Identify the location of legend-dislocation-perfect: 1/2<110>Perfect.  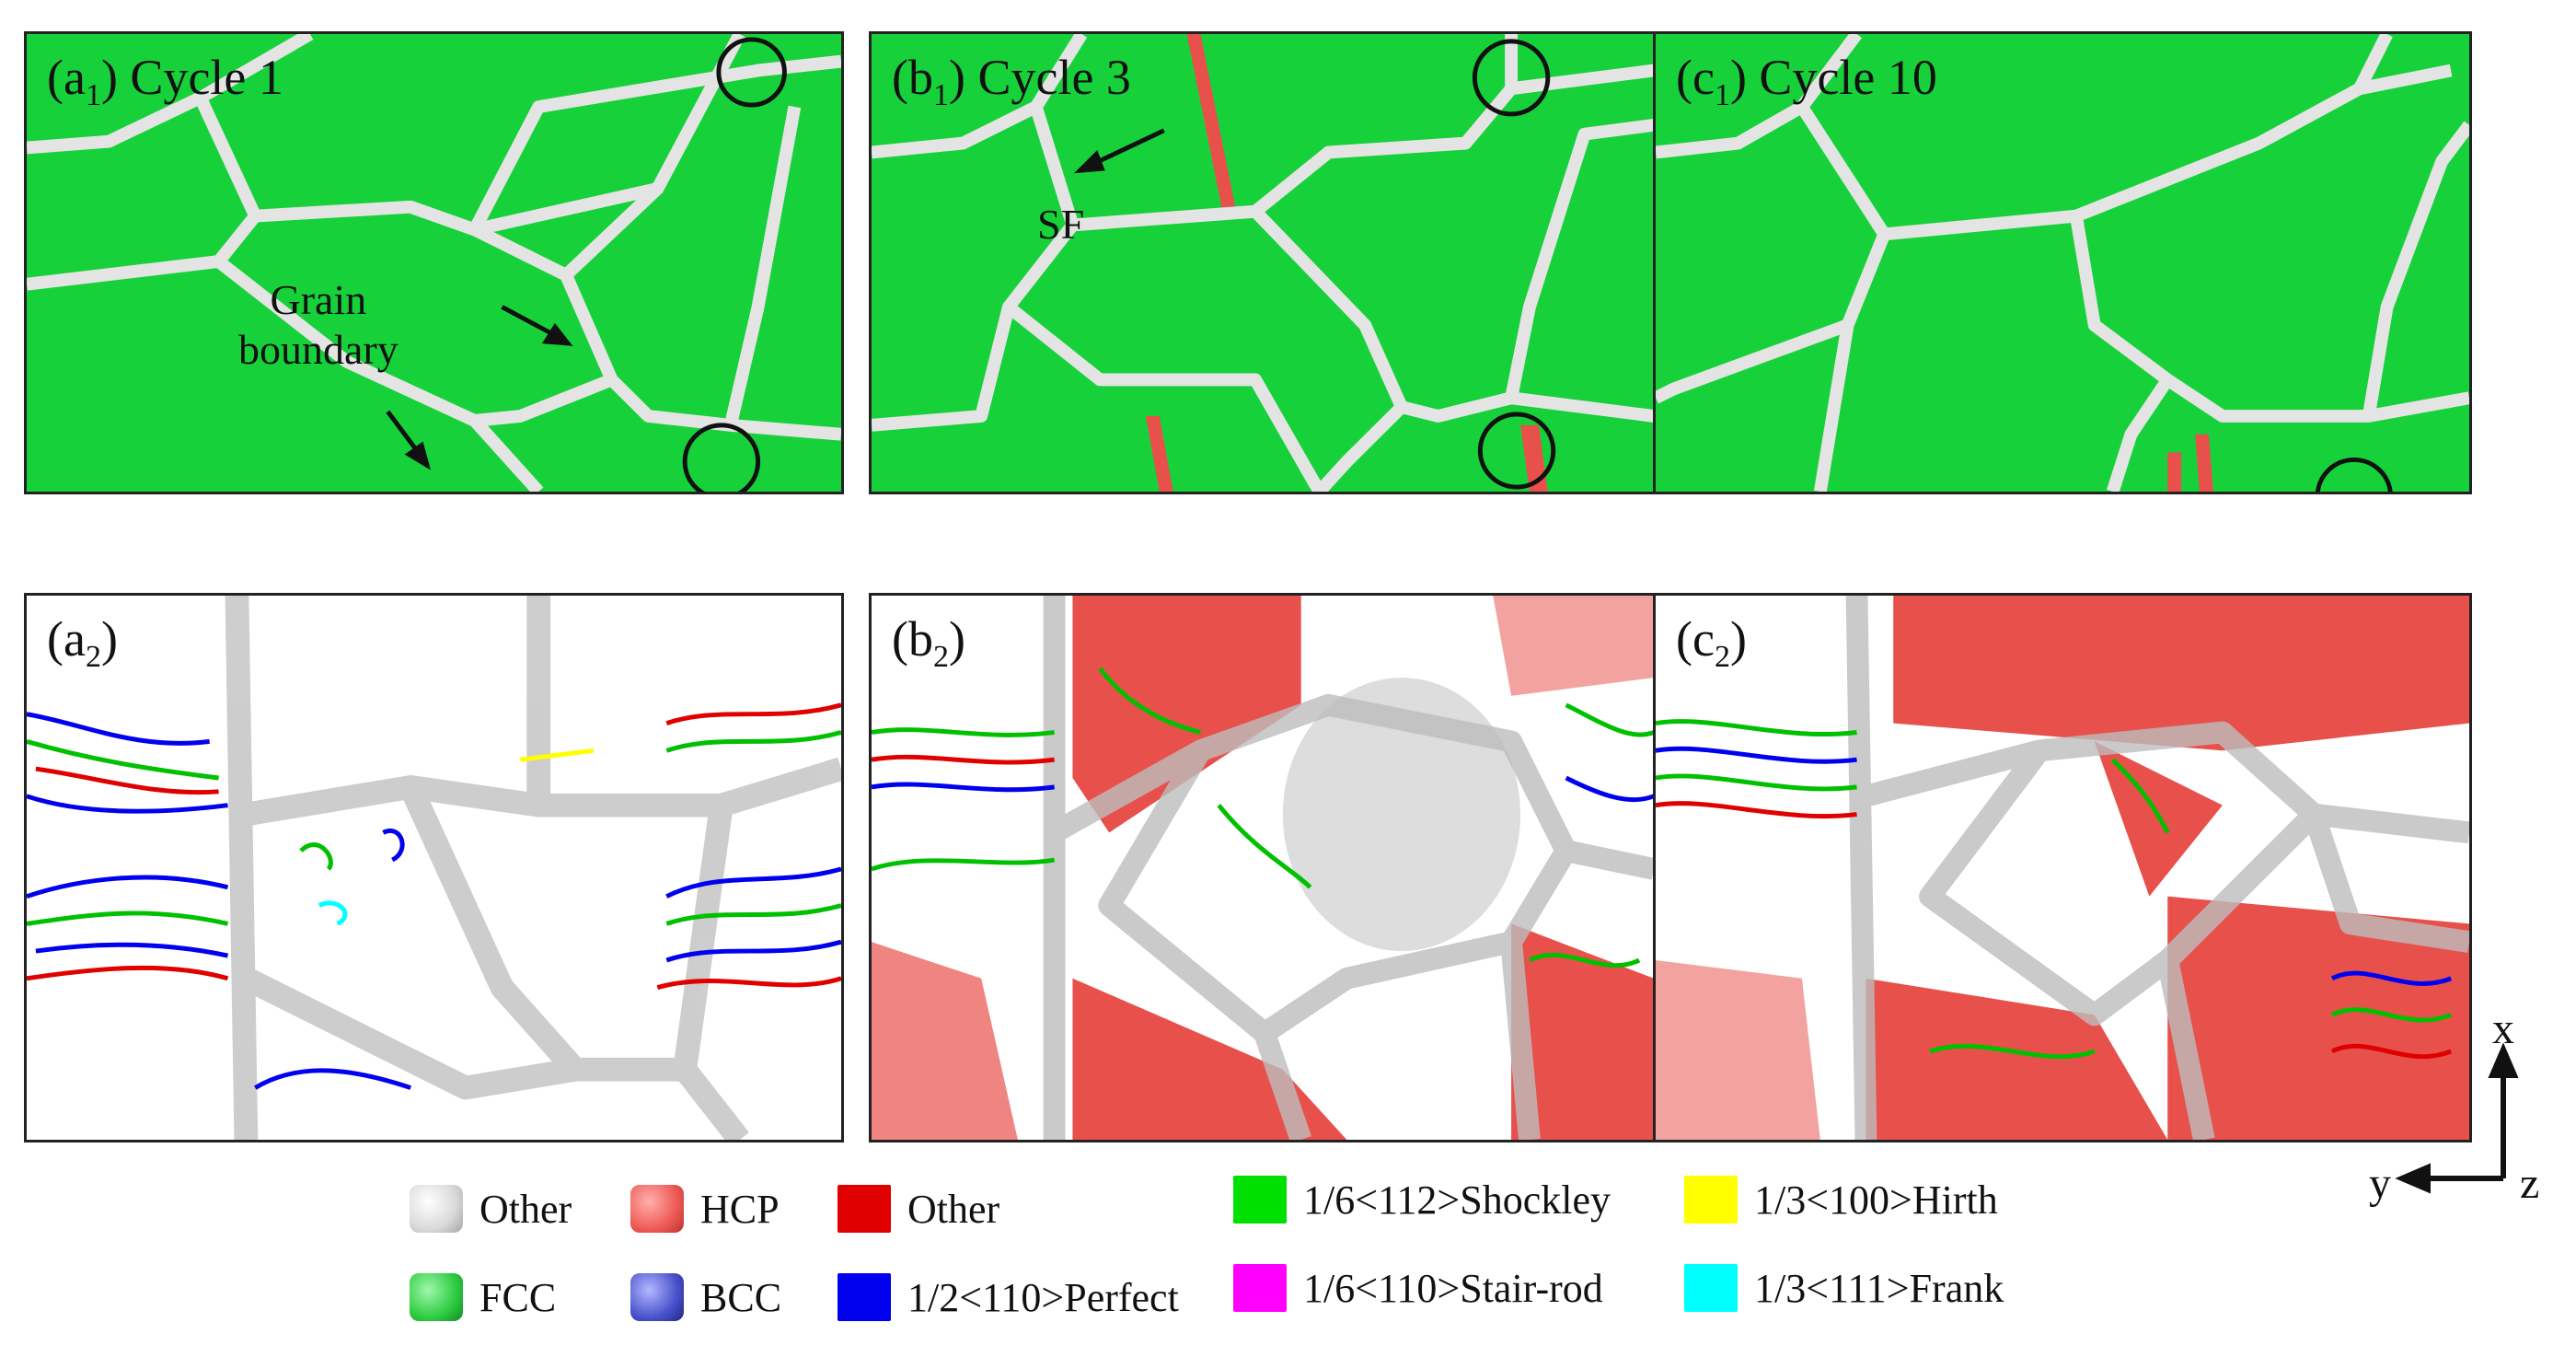
(1008, 1297).